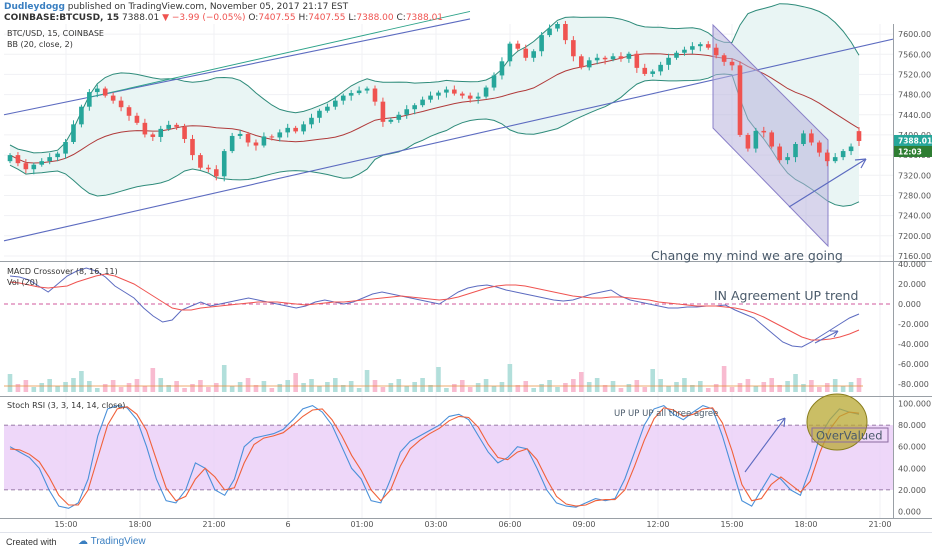 The image size is (932, 551). Describe the element at coordinates (118, 541) in the screenshot. I see `tradingview-label: TradingView` at that location.